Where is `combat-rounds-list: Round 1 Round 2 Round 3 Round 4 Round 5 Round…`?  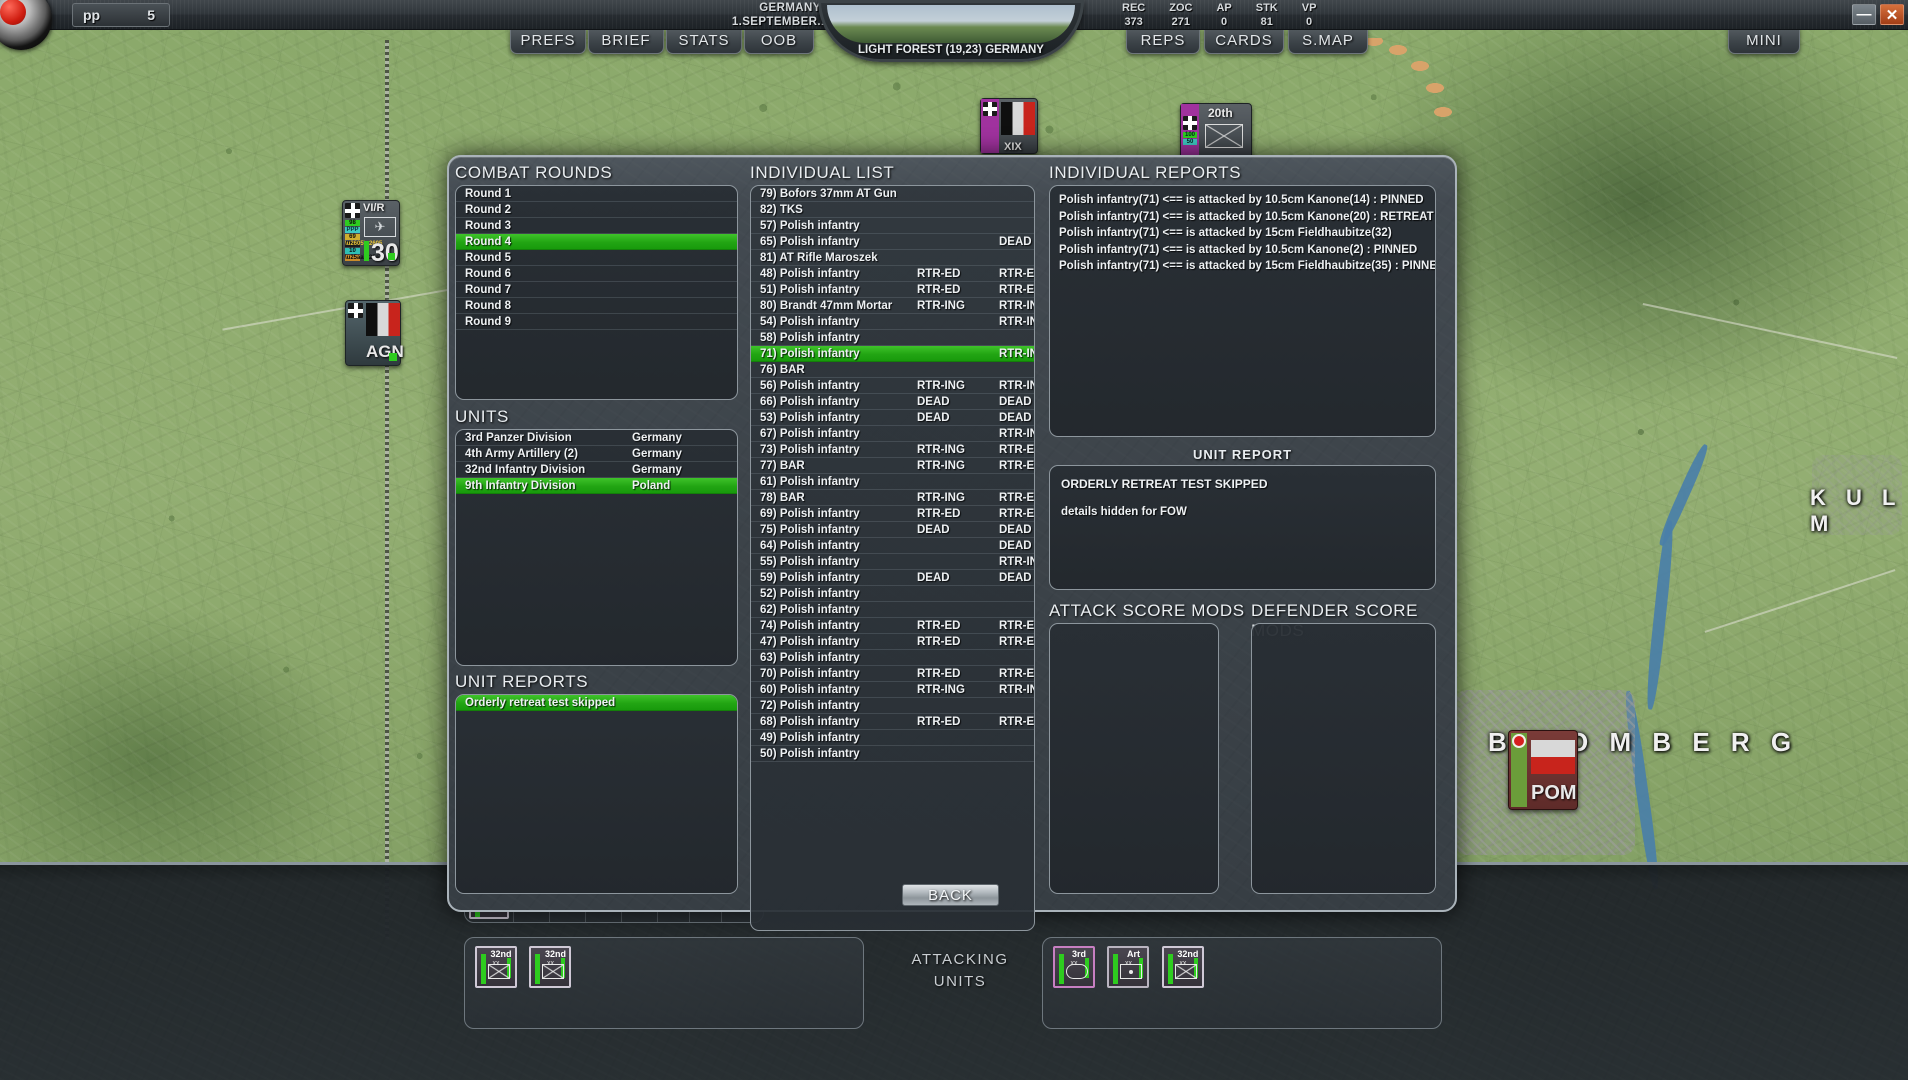 combat-rounds-list: Round 1 Round 2 Round 3 Round 4 Round 5 Round… is located at coordinates (596, 292).